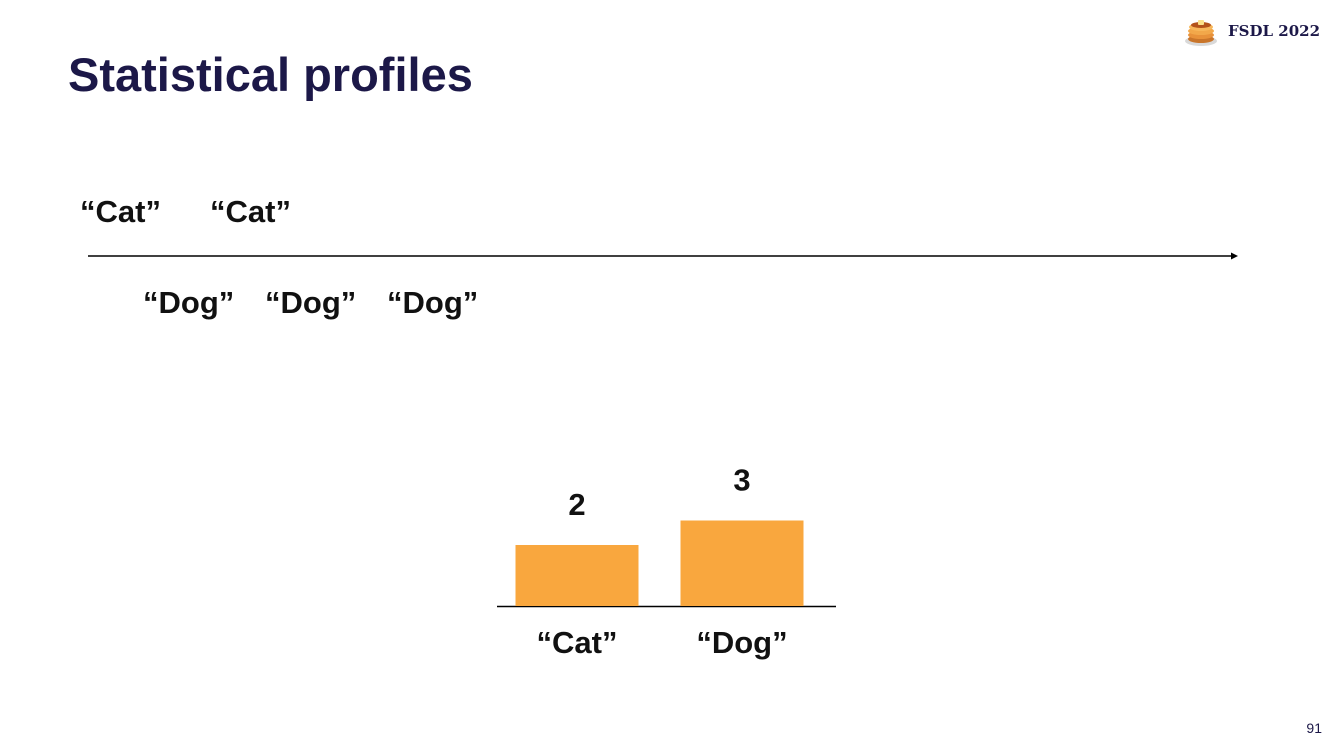 The width and height of the screenshot is (1333, 750). What do you see at coordinates (576, 504) in the screenshot?
I see `data-label: 2` at bounding box center [576, 504].